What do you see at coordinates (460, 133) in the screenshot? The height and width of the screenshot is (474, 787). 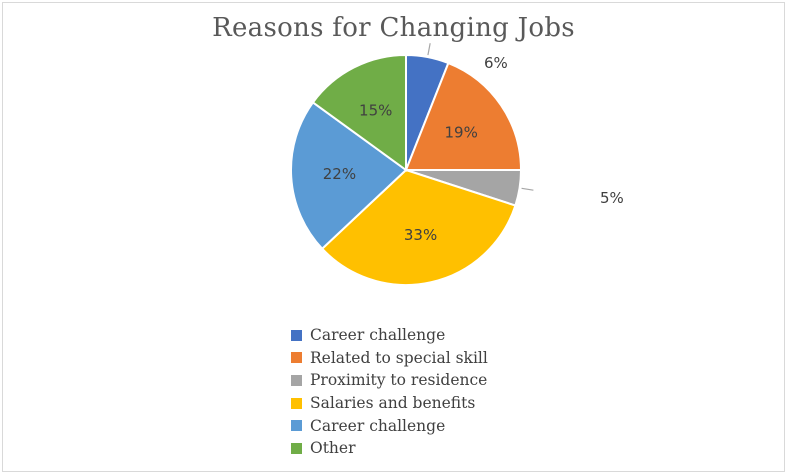 I see `slice-label: 19%` at bounding box center [460, 133].